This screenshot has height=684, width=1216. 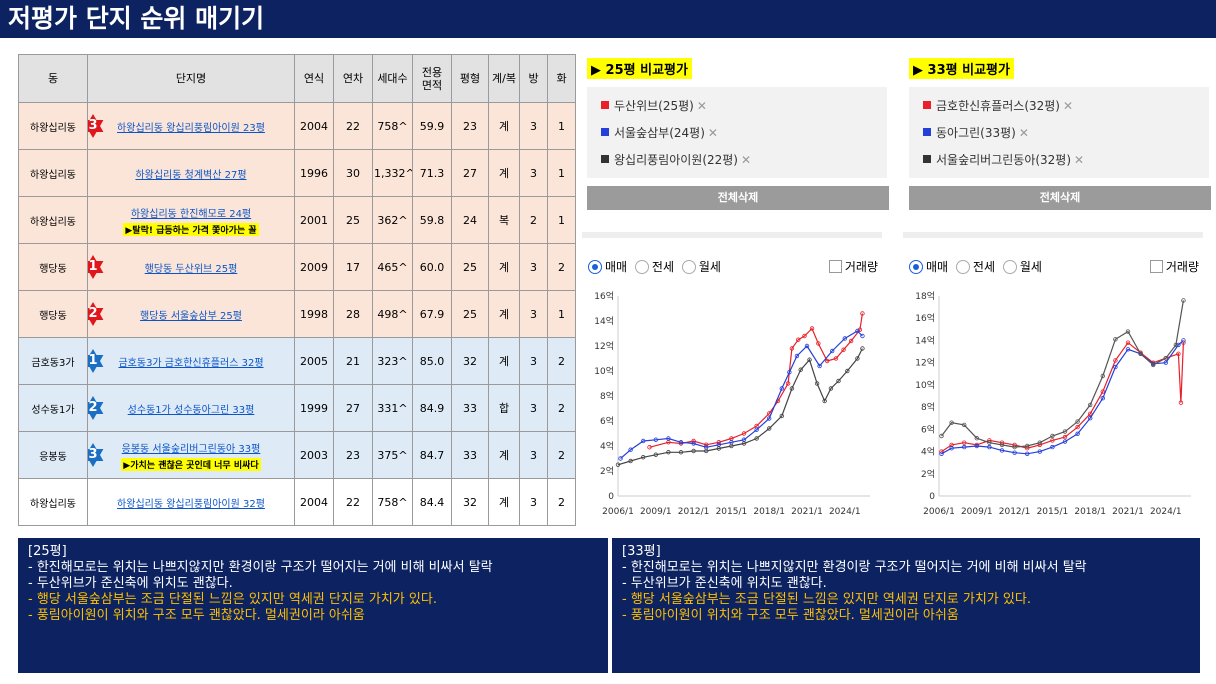 What do you see at coordinates (561, 126) in the screenshot?
I see `baths-cell: 1` at bounding box center [561, 126].